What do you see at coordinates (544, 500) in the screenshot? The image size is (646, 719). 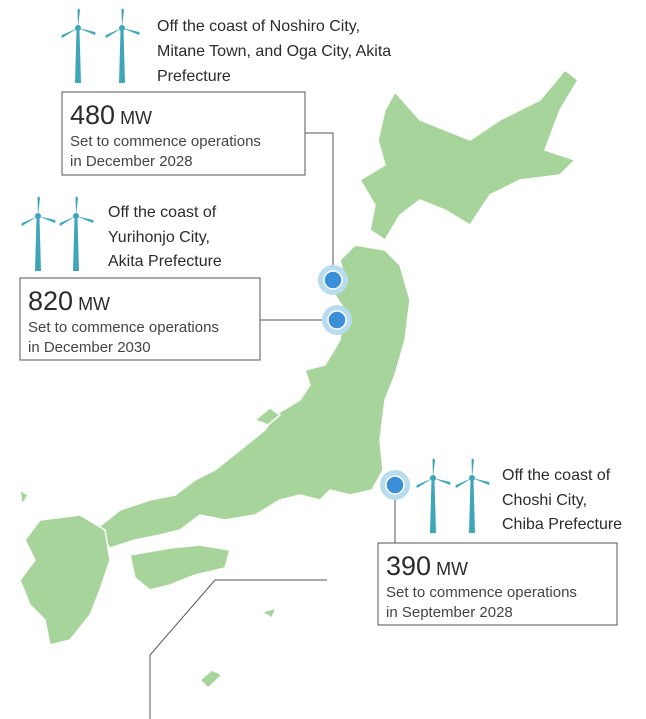 I see `site-location: Choshi City,` at bounding box center [544, 500].